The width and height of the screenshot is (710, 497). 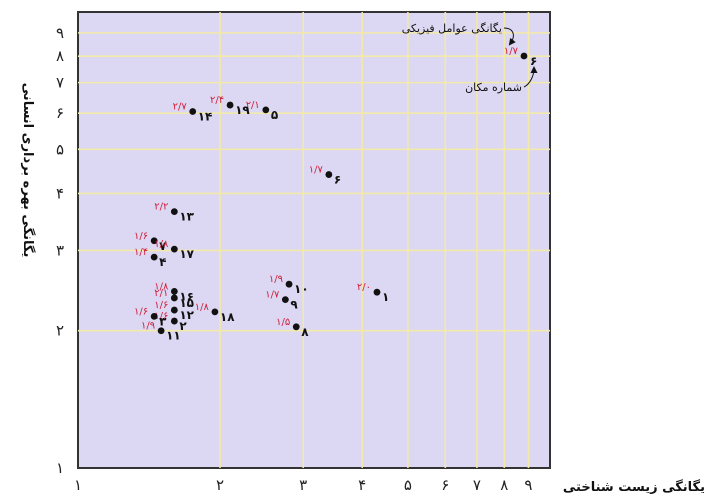 What do you see at coordinates (493, 87) in the screenshot?
I see `legend-id-label: شماره مکان` at bounding box center [493, 87].